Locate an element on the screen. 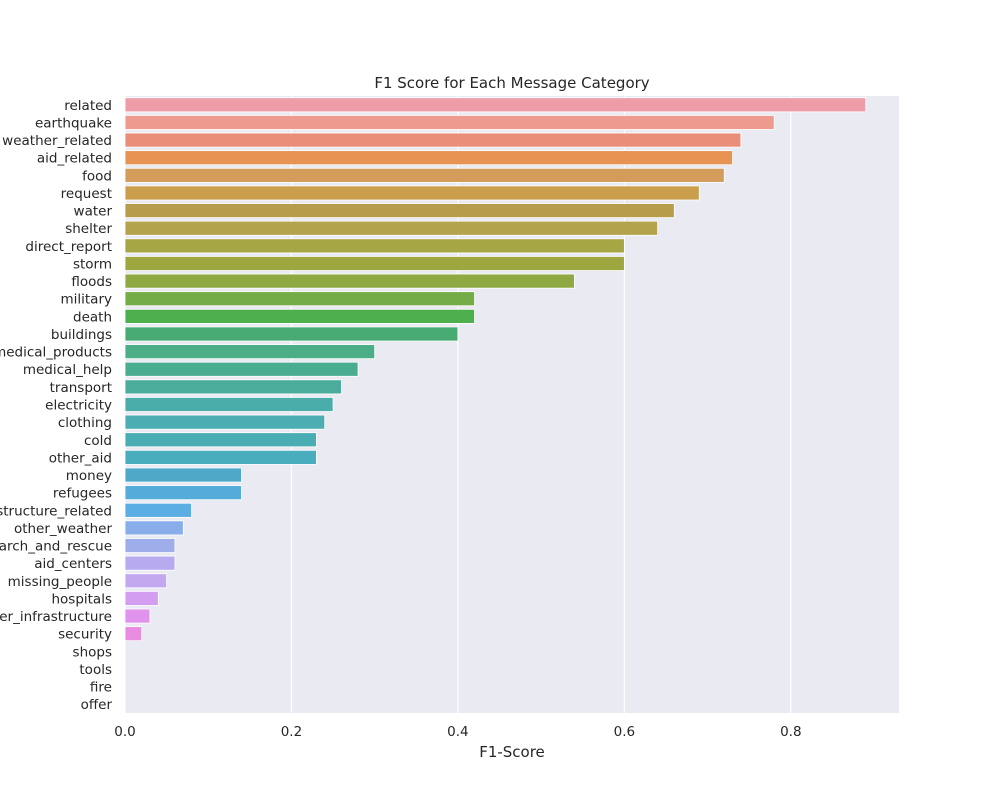  category-label: shops is located at coordinates (92, 652).